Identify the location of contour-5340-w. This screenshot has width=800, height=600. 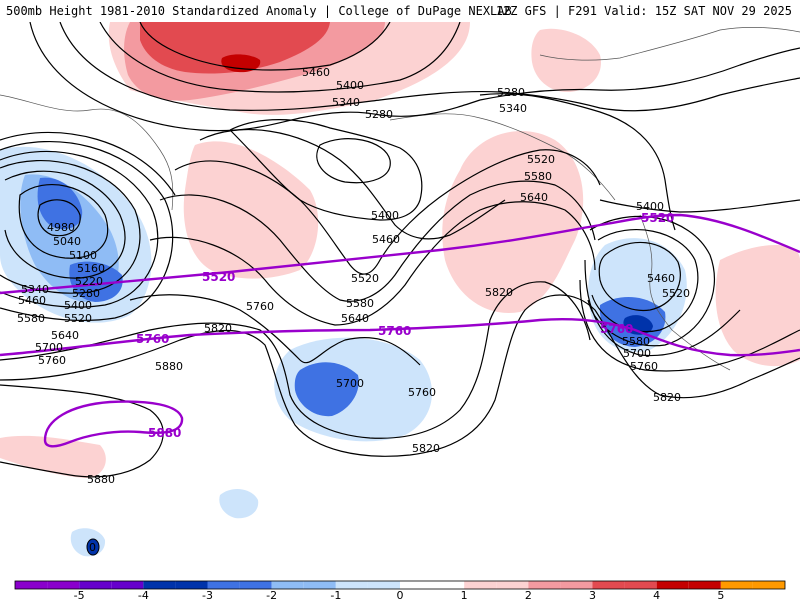
(88, 163).